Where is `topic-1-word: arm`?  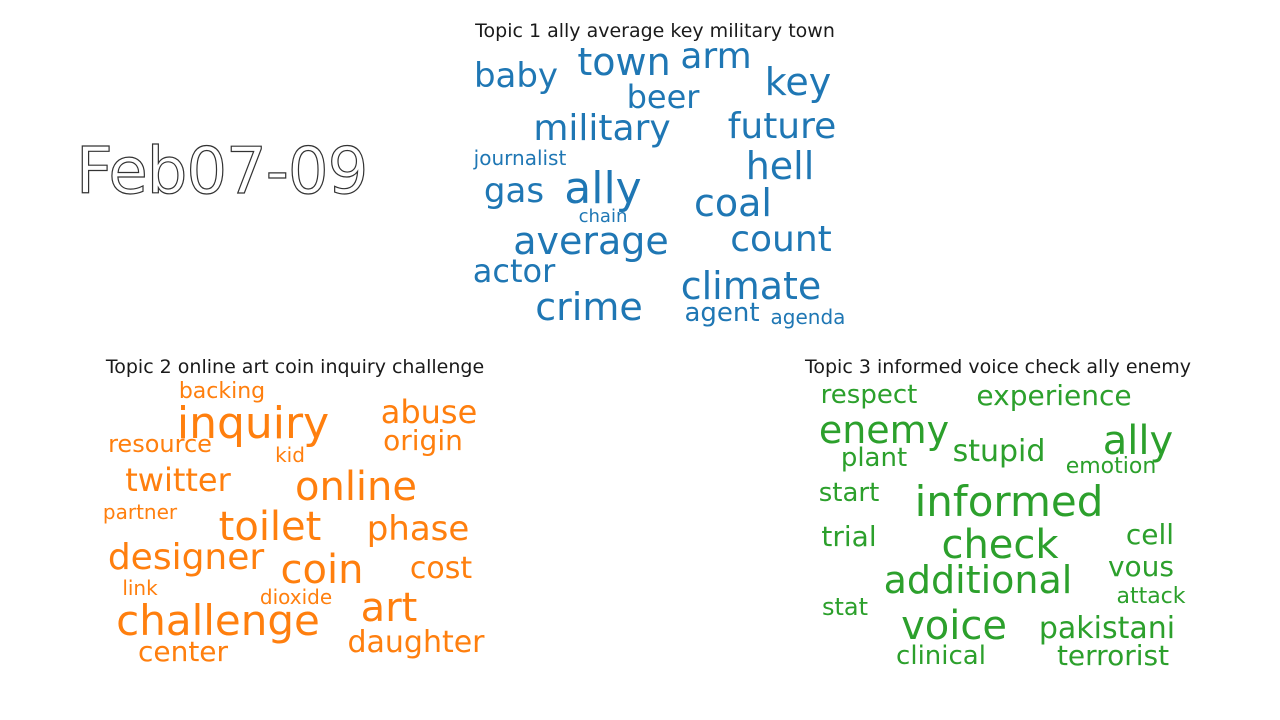 topic-1-word: arm is located at coordinates (716, 56).